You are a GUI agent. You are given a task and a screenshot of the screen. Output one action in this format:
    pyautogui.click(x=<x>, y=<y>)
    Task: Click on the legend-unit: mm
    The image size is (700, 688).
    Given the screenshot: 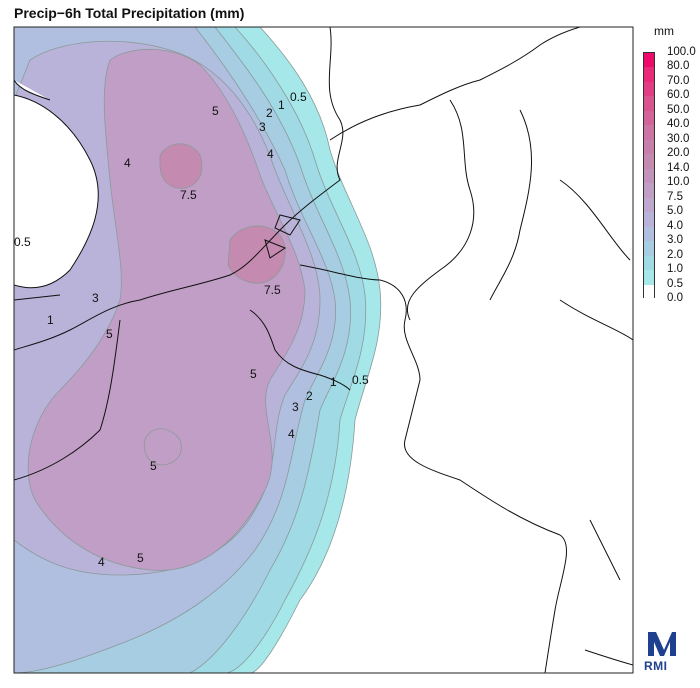 What is the action you would take?
    pyautogui.click(x=664, y=31)
    